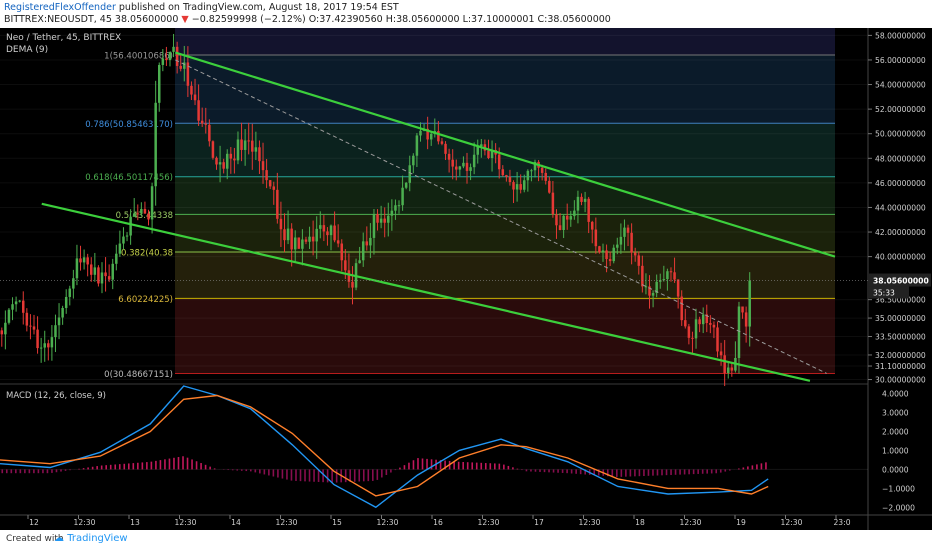 Image resolution: width=932 pixels, height=550 pixels. What do you see at coordinates (895, 413) in the screenshot?
I see `macd-tick-label: 3.0000` at bounding box center [895, 413].